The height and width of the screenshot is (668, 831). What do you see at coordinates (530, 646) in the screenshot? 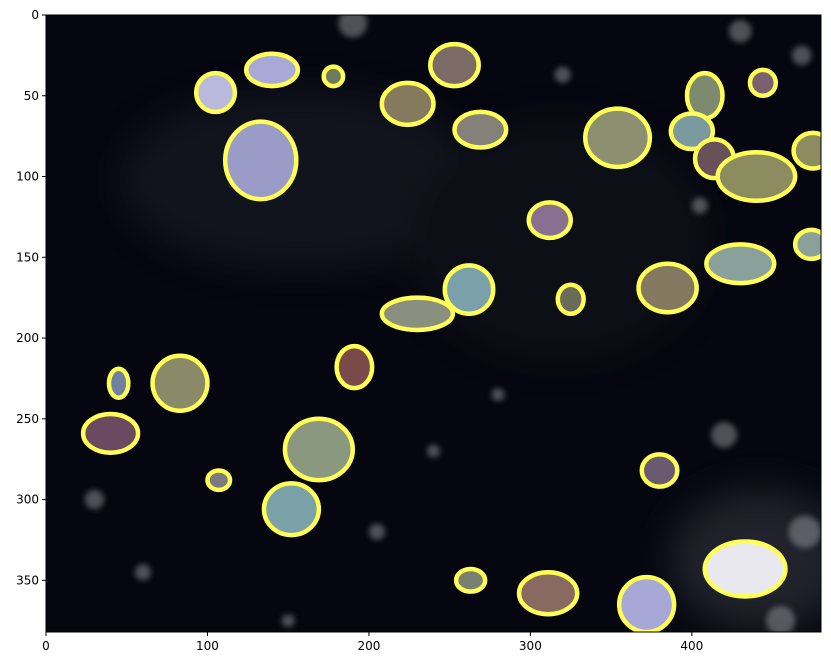
I see `x-tick-label: 300` at bounding box center [530, 646].